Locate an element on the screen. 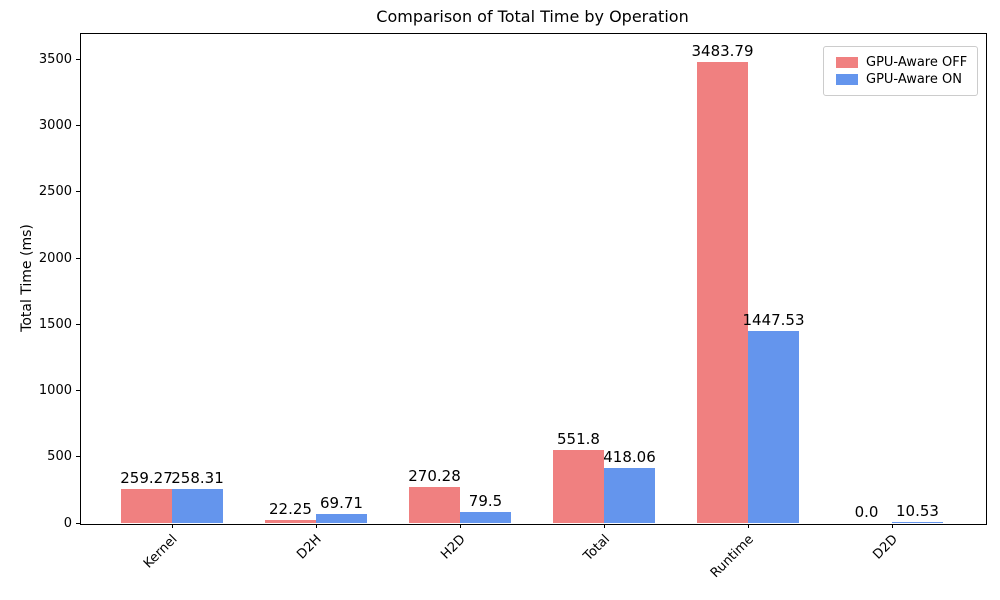 This screenshot has width=1000, height=600. bar-gpu-aware-on-d2h is located at coordinates (341, 518).